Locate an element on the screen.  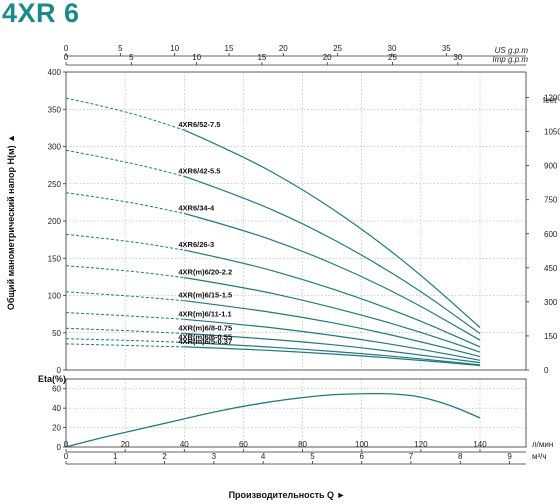
left-tick-label: 350 is located at coordinates (55, 109).